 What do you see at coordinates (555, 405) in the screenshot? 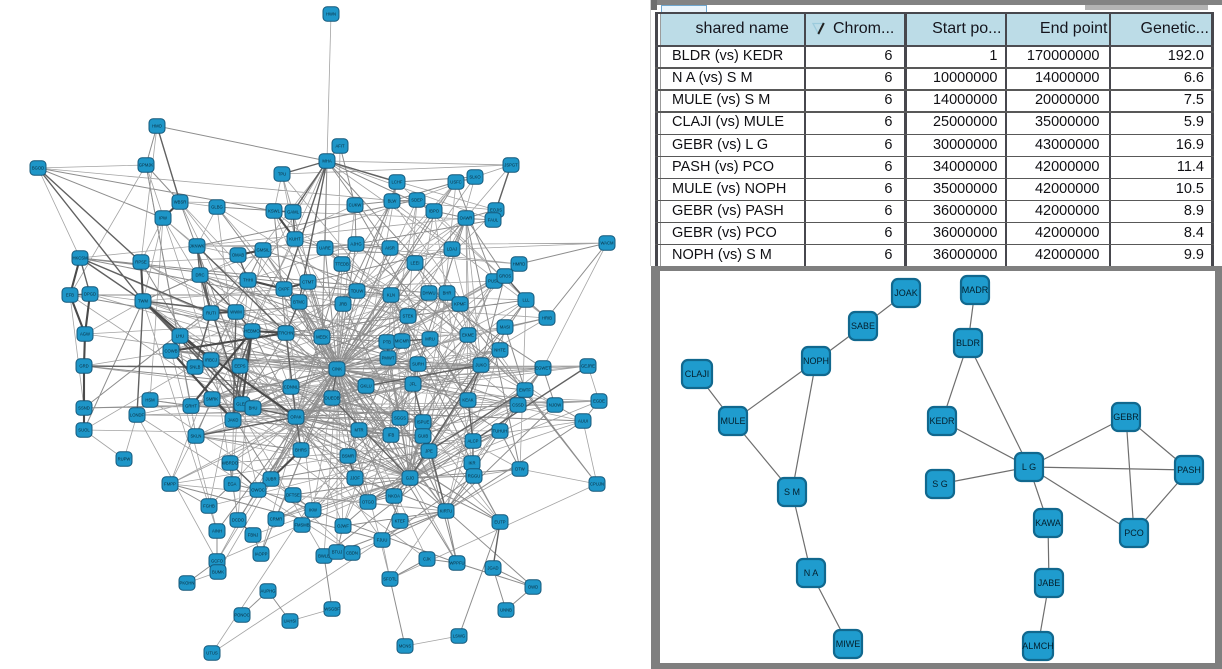
I see `svg-text: NJOW` at bounding box center [555, 405].